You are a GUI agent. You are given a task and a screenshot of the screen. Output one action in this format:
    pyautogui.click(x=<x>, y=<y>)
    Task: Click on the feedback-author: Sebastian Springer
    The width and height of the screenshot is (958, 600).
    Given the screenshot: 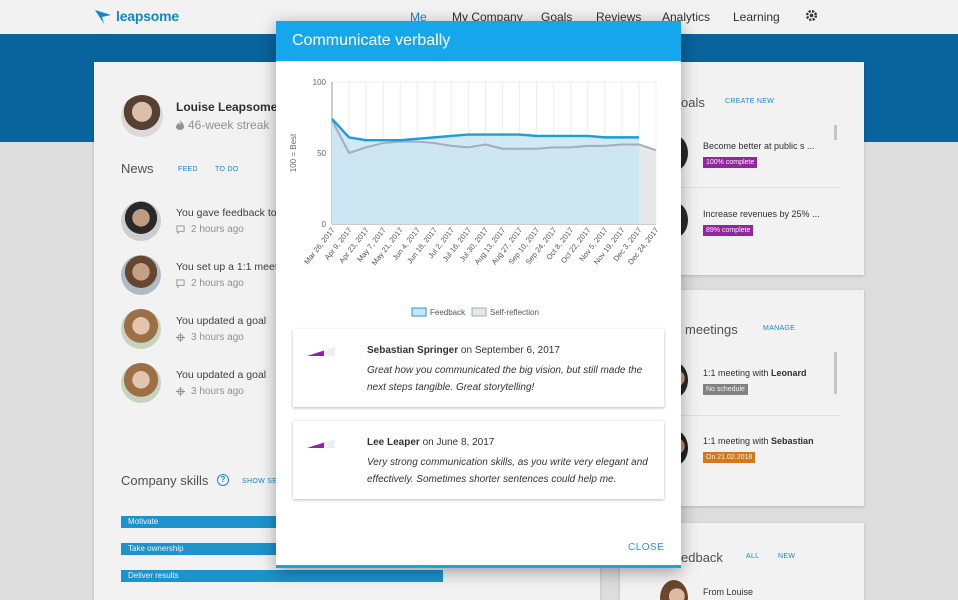 What is the action you would take?
    pyautogui.click(x=413, y=350)
    